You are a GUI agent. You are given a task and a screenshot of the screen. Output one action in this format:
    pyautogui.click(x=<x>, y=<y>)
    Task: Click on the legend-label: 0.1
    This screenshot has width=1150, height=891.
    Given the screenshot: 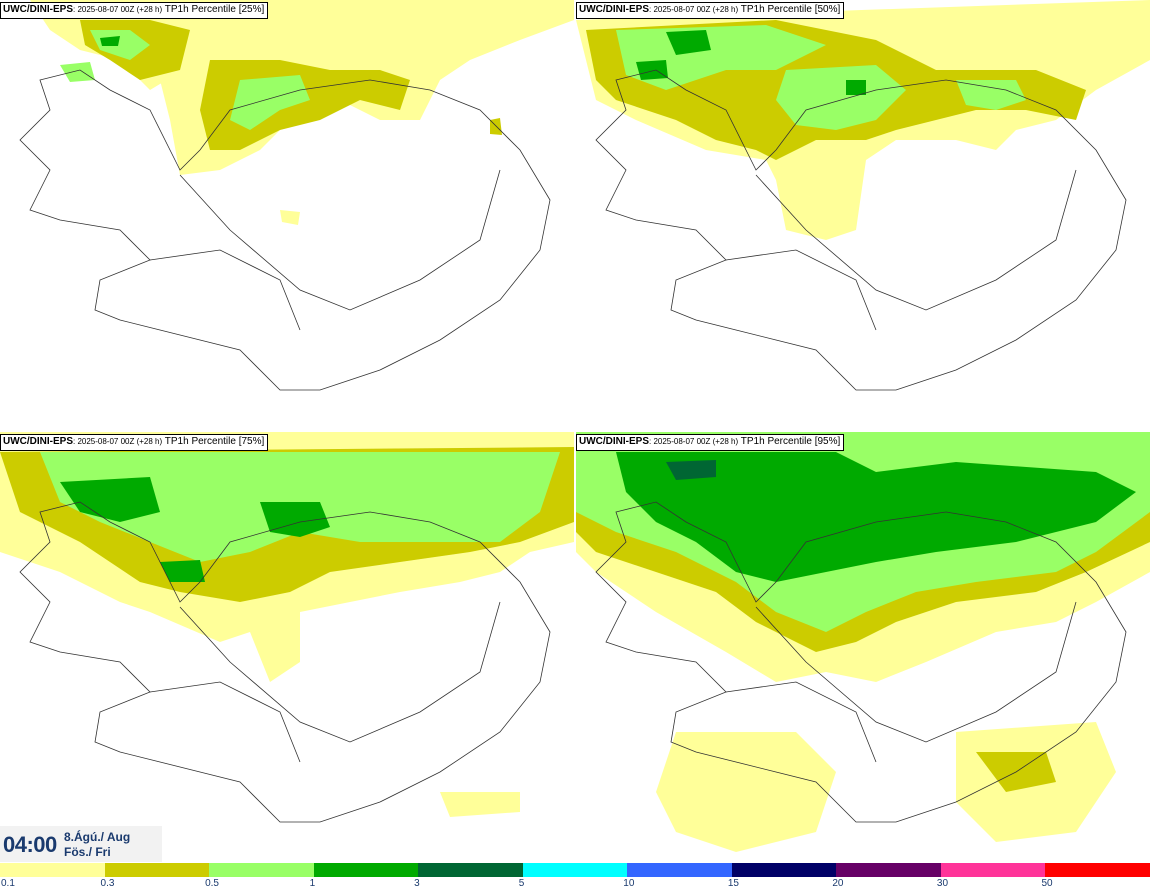 What is the action you would take?
    pyautogui.click(x=8, y=883)
    